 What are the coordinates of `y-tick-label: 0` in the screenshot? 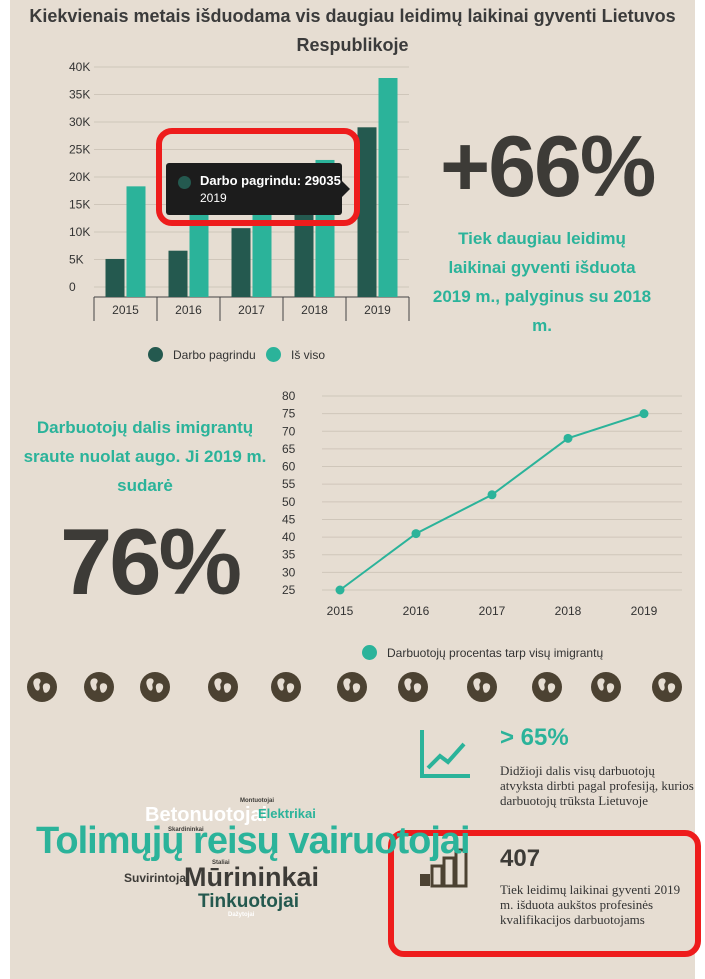 It's located at (72, 287).